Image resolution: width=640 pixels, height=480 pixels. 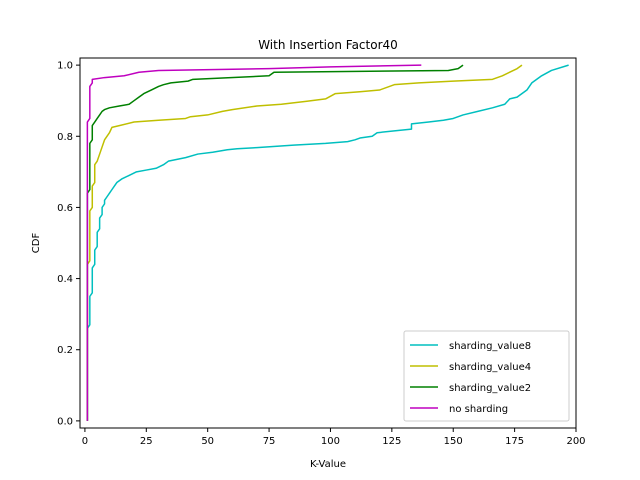 I want to click on x-tick-label: 200, so click(x=575, y=441).